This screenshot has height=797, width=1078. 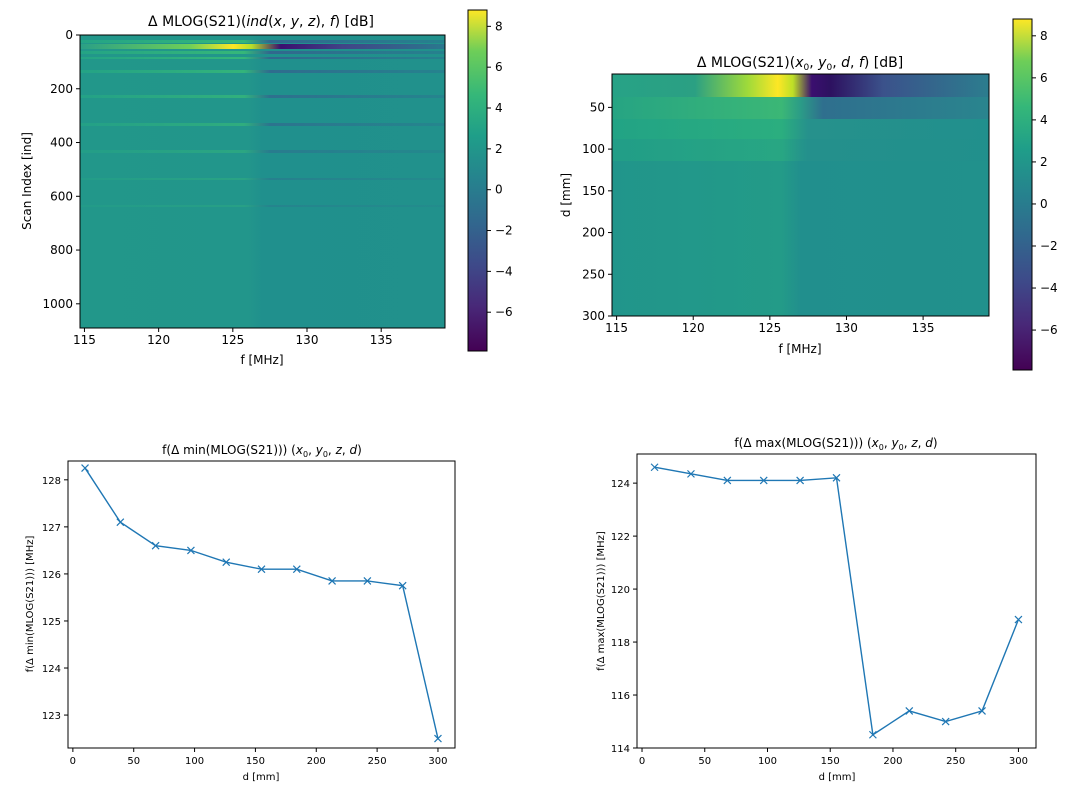 I want to click on y-tick-label: 800, so click(x=61, y=250).